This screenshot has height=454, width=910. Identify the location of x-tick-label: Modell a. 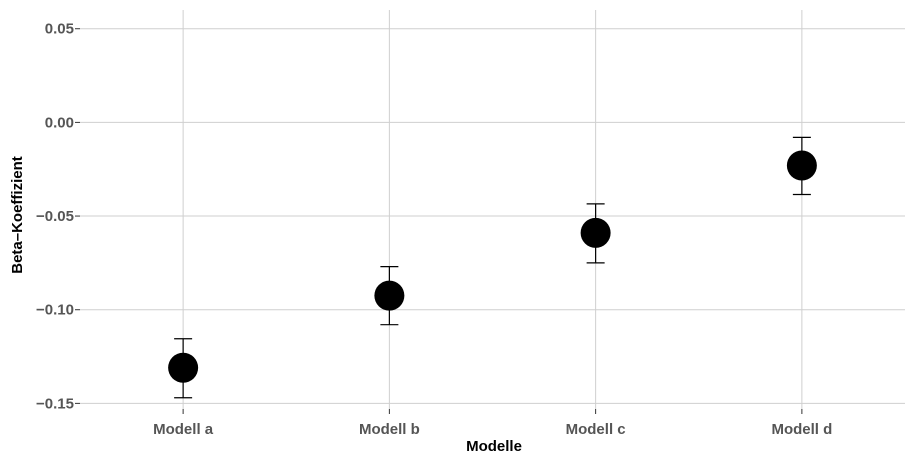
(183, 429).